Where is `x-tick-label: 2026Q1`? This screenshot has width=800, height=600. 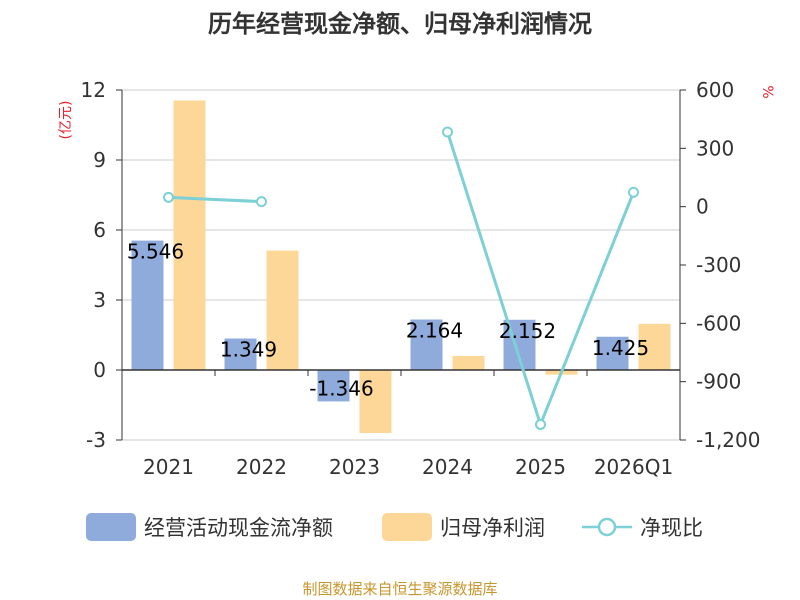
x-tick-label: 2026Q1 is located at coordinates (633, 467).